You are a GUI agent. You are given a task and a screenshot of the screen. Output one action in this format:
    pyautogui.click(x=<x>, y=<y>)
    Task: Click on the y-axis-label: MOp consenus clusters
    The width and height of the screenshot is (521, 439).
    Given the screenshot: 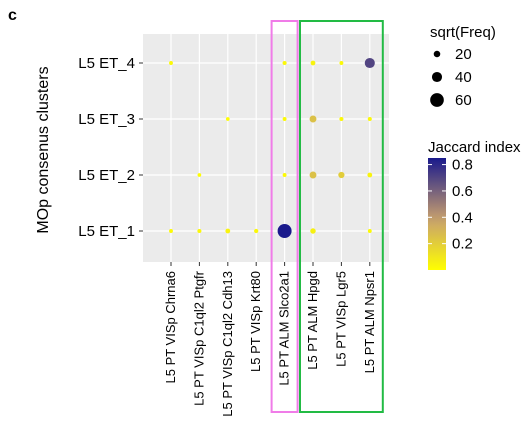 What is the action you would take?
    pyautogui.click(x=43, y=149)
    